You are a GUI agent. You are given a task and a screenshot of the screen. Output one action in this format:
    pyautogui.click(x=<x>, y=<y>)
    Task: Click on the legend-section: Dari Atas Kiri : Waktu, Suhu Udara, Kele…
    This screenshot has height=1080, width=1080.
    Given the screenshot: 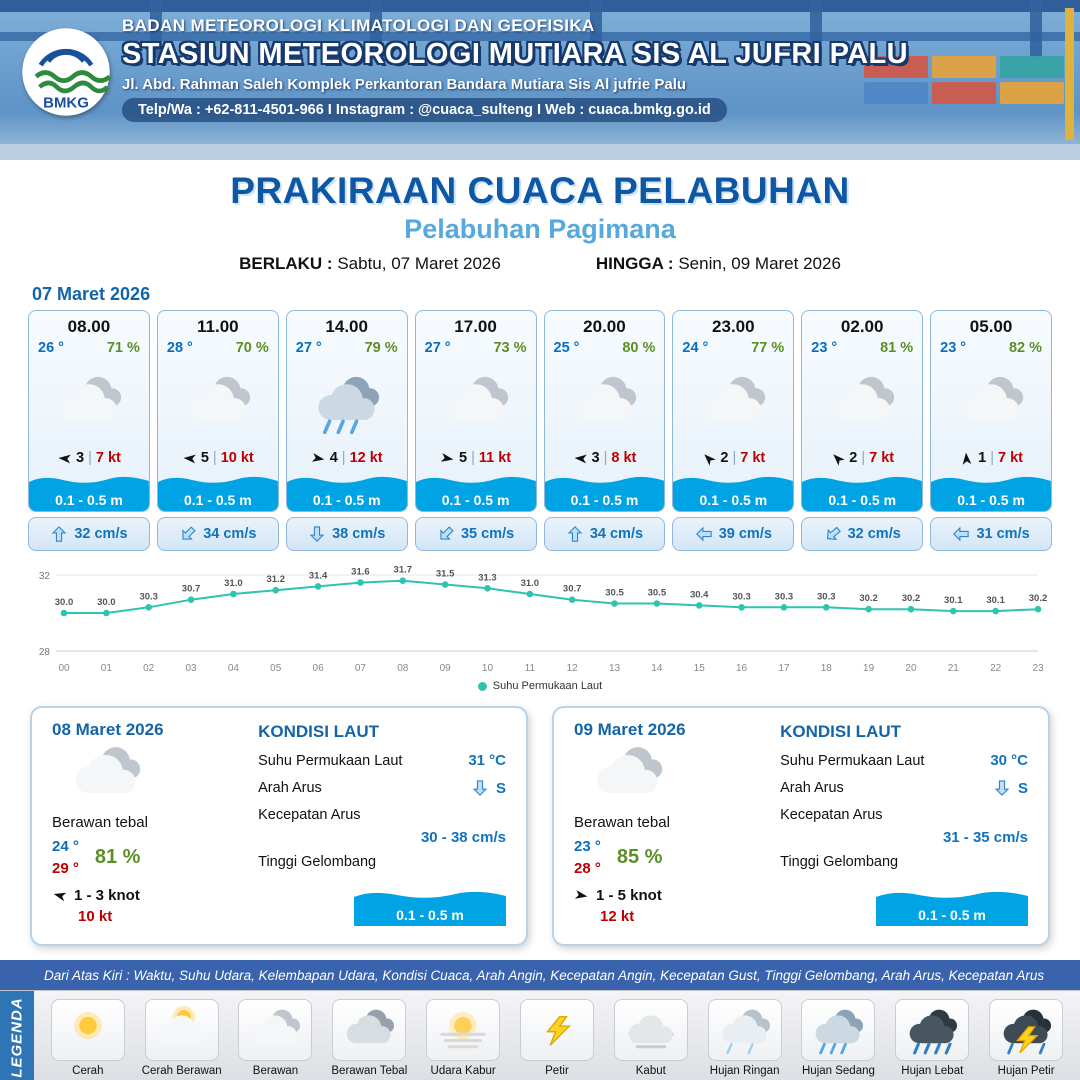 What is the action you would take?
    pyautogui.click(x=540, y=1020)
    